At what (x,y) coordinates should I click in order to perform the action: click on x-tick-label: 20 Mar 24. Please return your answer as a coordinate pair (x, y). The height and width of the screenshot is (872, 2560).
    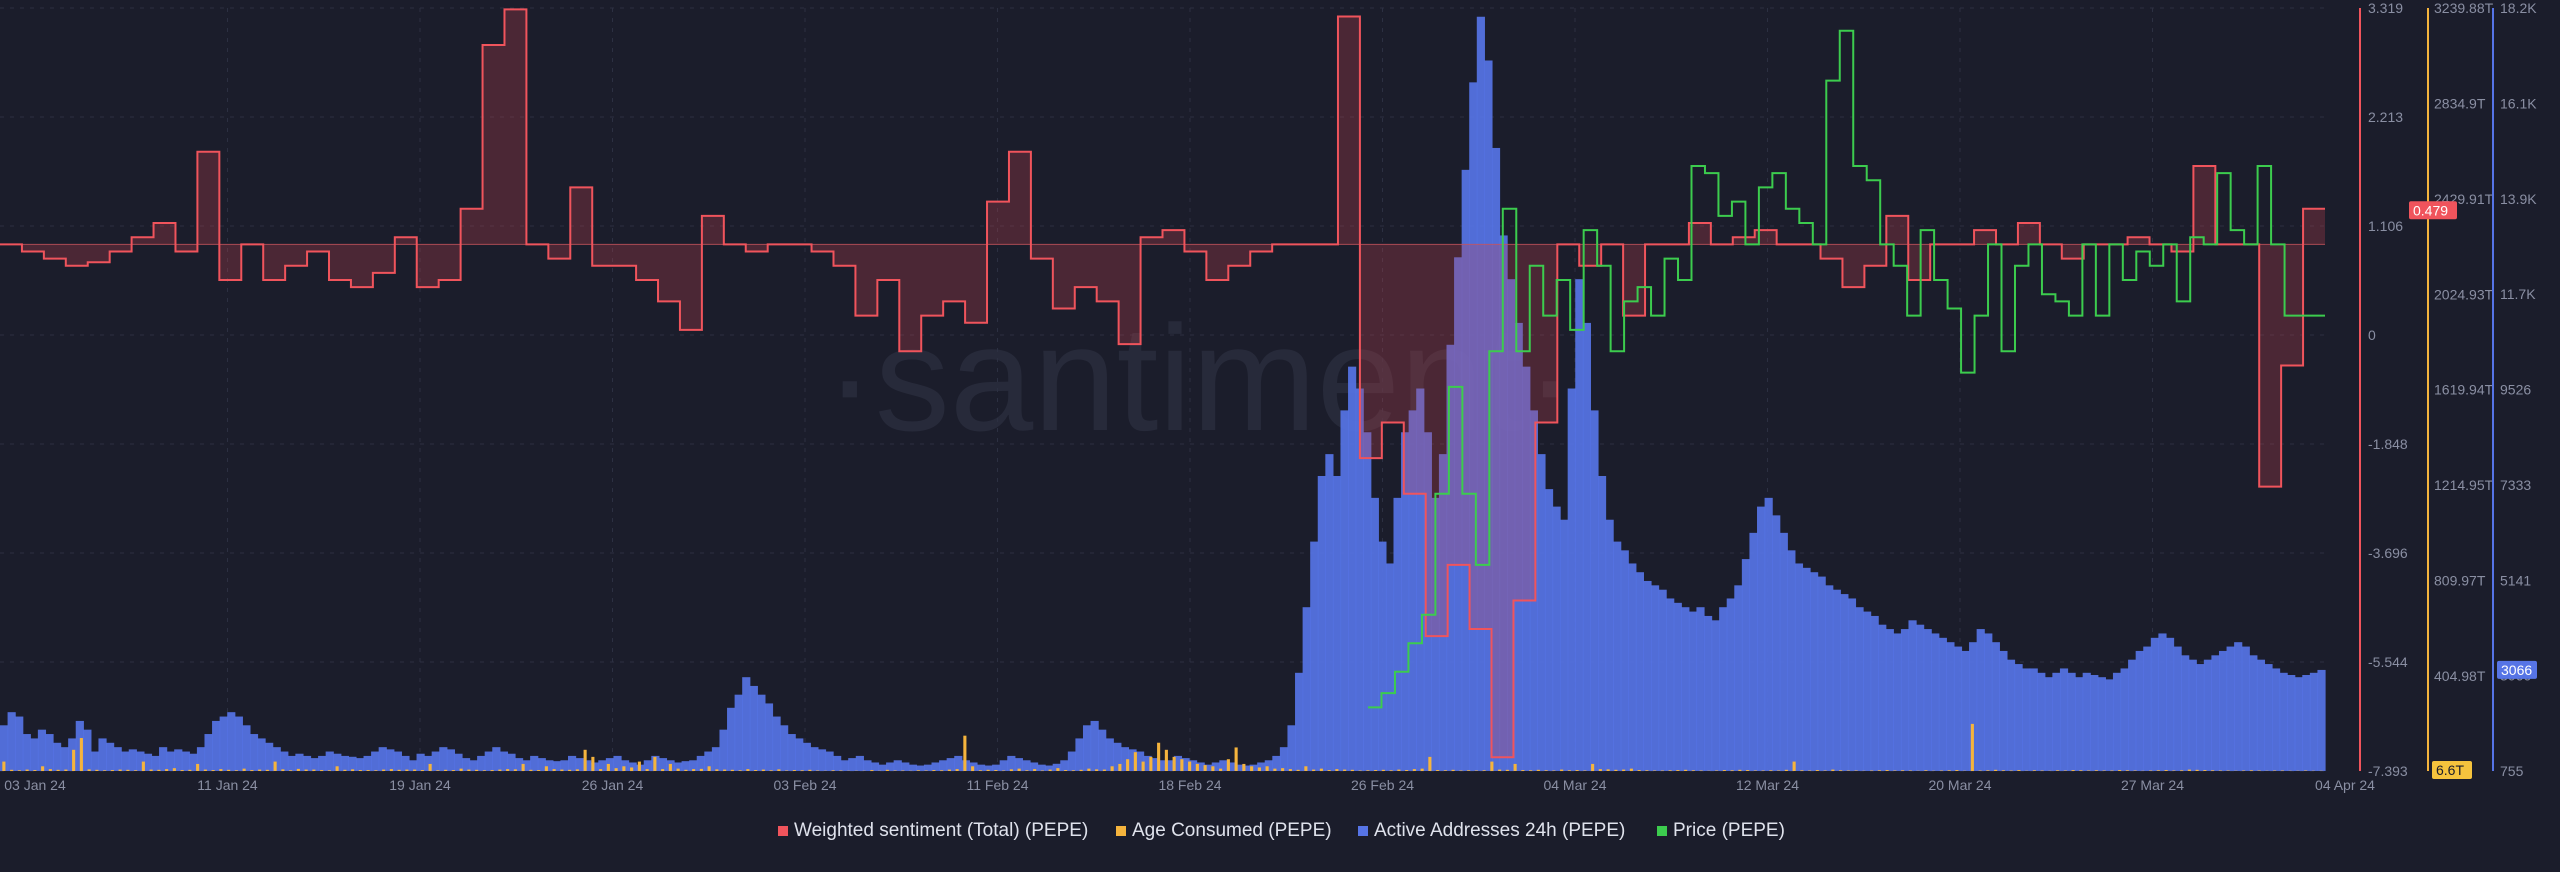
    Looking at the image, I should click on (1959, 785).